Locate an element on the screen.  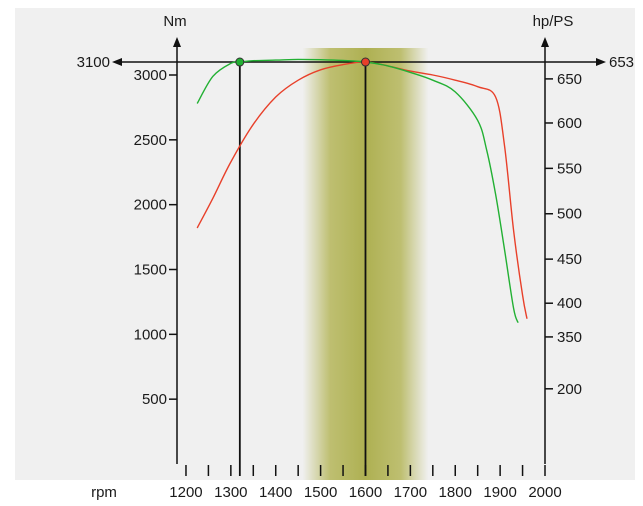
left-tick-label: 1000 is located at coordinates (150, 334).